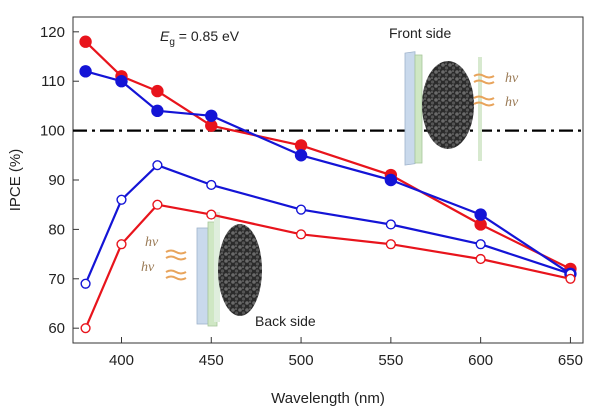 Image resolution: width=600 pixels, height=414 pixels. I want to click on bandgap-value: = 0.85 eV, so click(207, 36).